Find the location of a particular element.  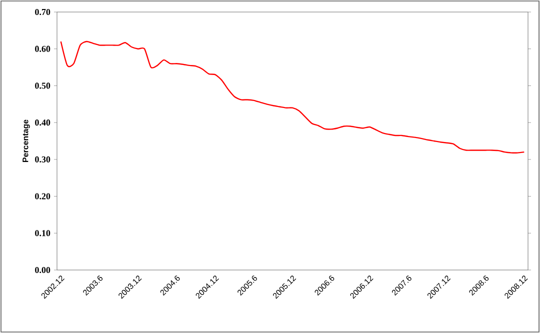

y-tick-label: 0.40 is located at coordinates (42, 123).